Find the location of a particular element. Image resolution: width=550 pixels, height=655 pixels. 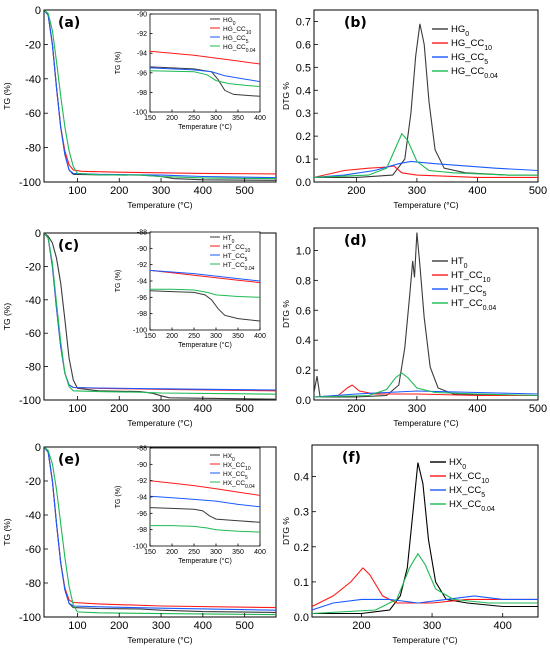

panel-letter: (f) is located at coordinates (351, 458).